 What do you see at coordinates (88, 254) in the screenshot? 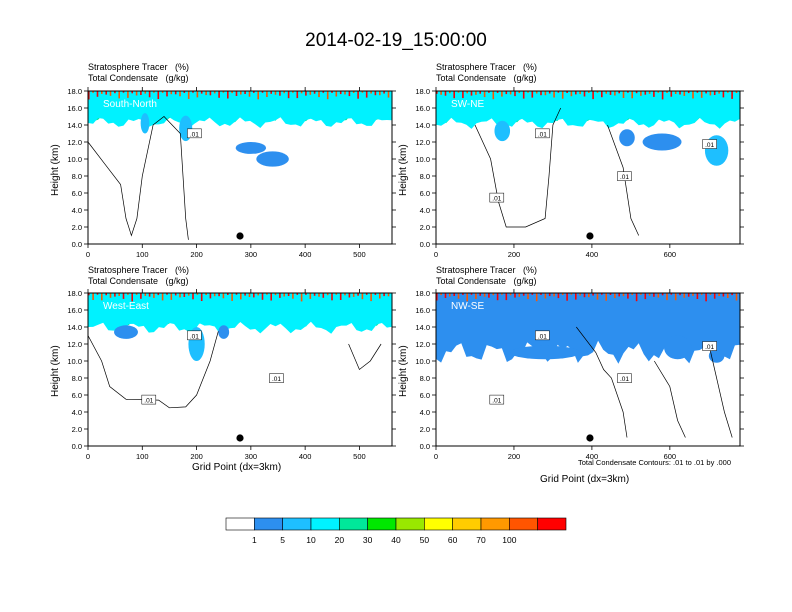
I see `x-tick-label: 0` at bounding box center [88, 254].